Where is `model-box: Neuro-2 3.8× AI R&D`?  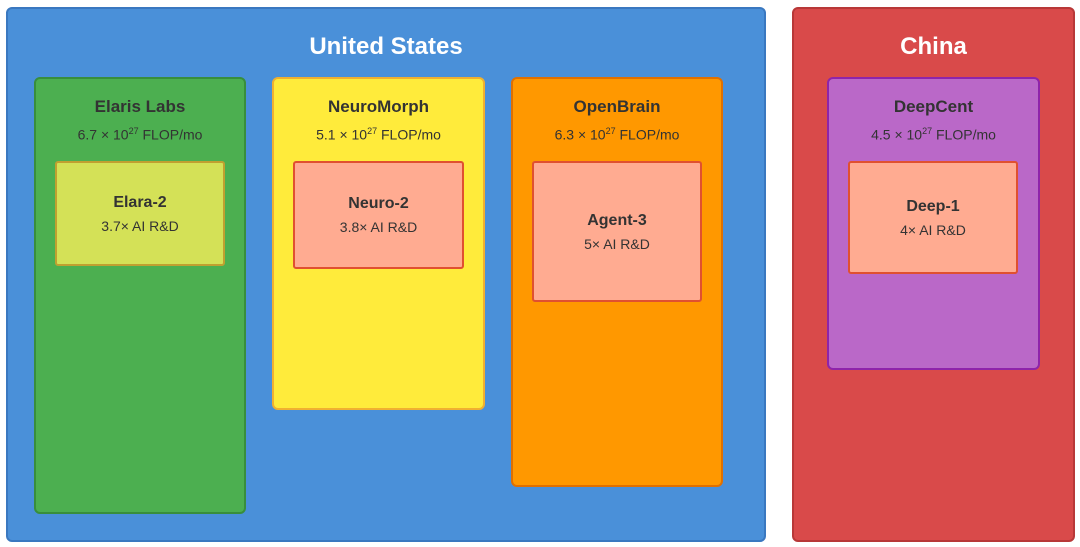 model-box: Neuro-2 3.8× AI R&D is located at coordinates (378, 215).